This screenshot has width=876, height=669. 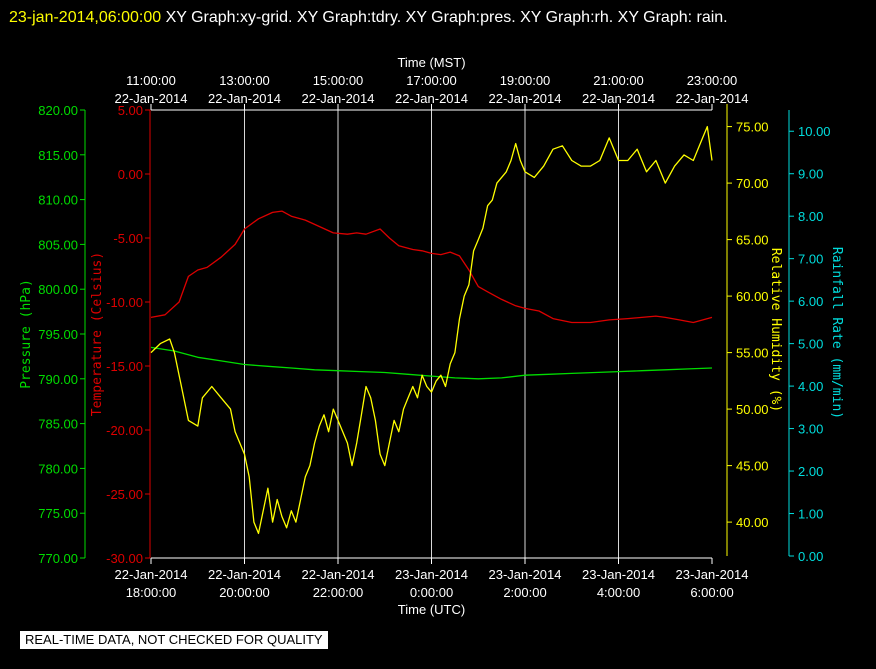 What do you see at coordinates (810, 471) in the screenshot?
I see `rain-axis-tick-label: 2.00` at bounding box center [810, 471].